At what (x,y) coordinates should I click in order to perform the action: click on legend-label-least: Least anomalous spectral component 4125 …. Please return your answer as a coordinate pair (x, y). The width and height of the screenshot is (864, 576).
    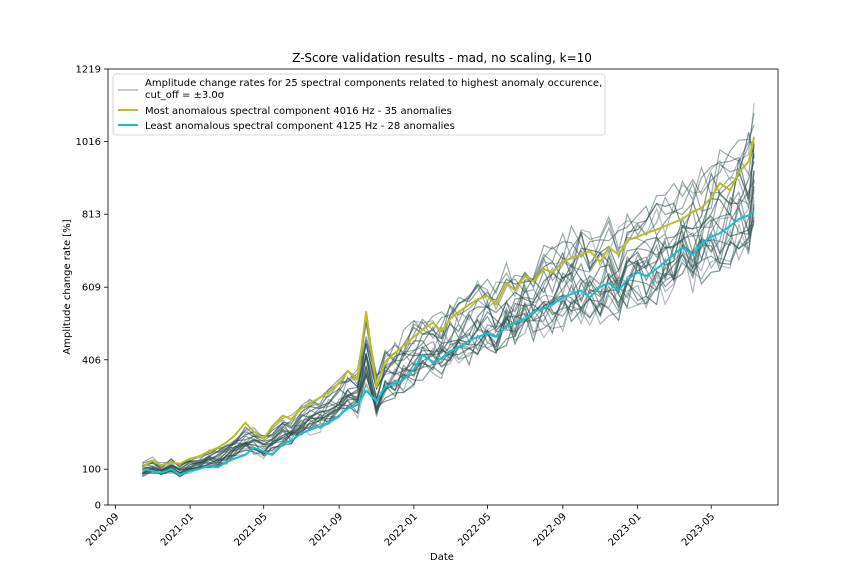
    Looking at the image, I should click on (300, 126).